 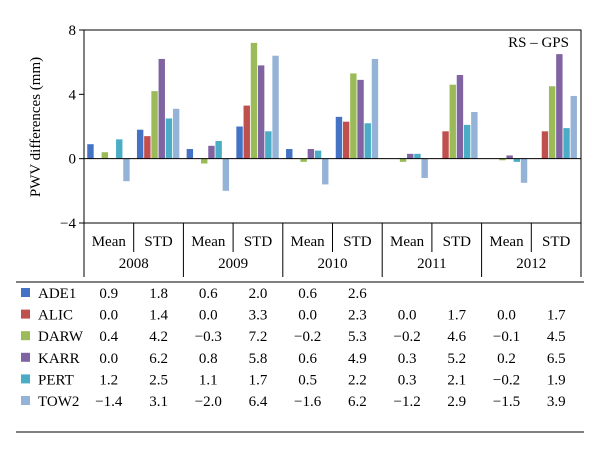 I want to click on table-value: 3.9, so click(x=556, y=402).